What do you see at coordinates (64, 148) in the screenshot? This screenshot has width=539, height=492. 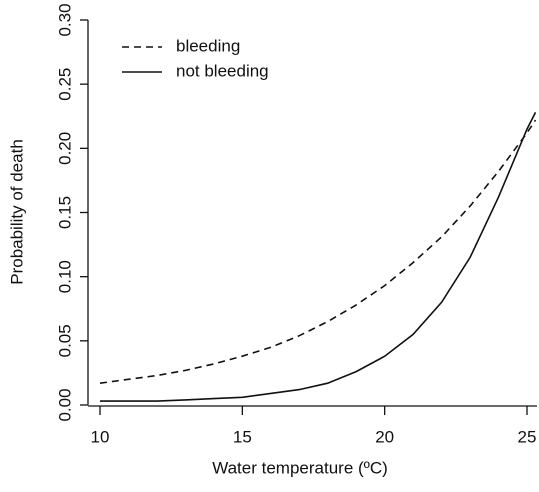 I see `y-tick-label: 0.20` at bounding box center [64, 148].